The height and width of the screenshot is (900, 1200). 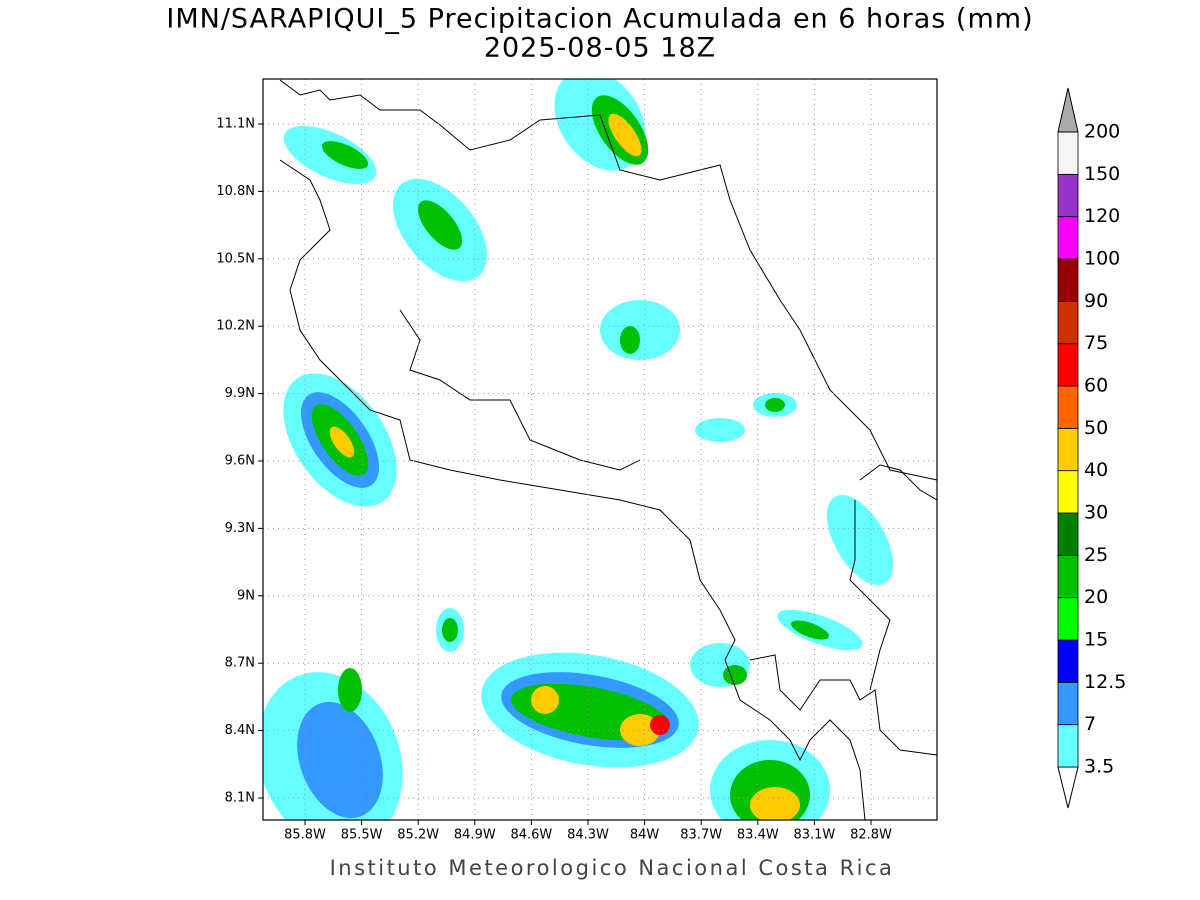 What do you see at coordinates (240, 730) in the screenshot?
I see `lat-label: 8.4N` at bounding box center [240, 730].